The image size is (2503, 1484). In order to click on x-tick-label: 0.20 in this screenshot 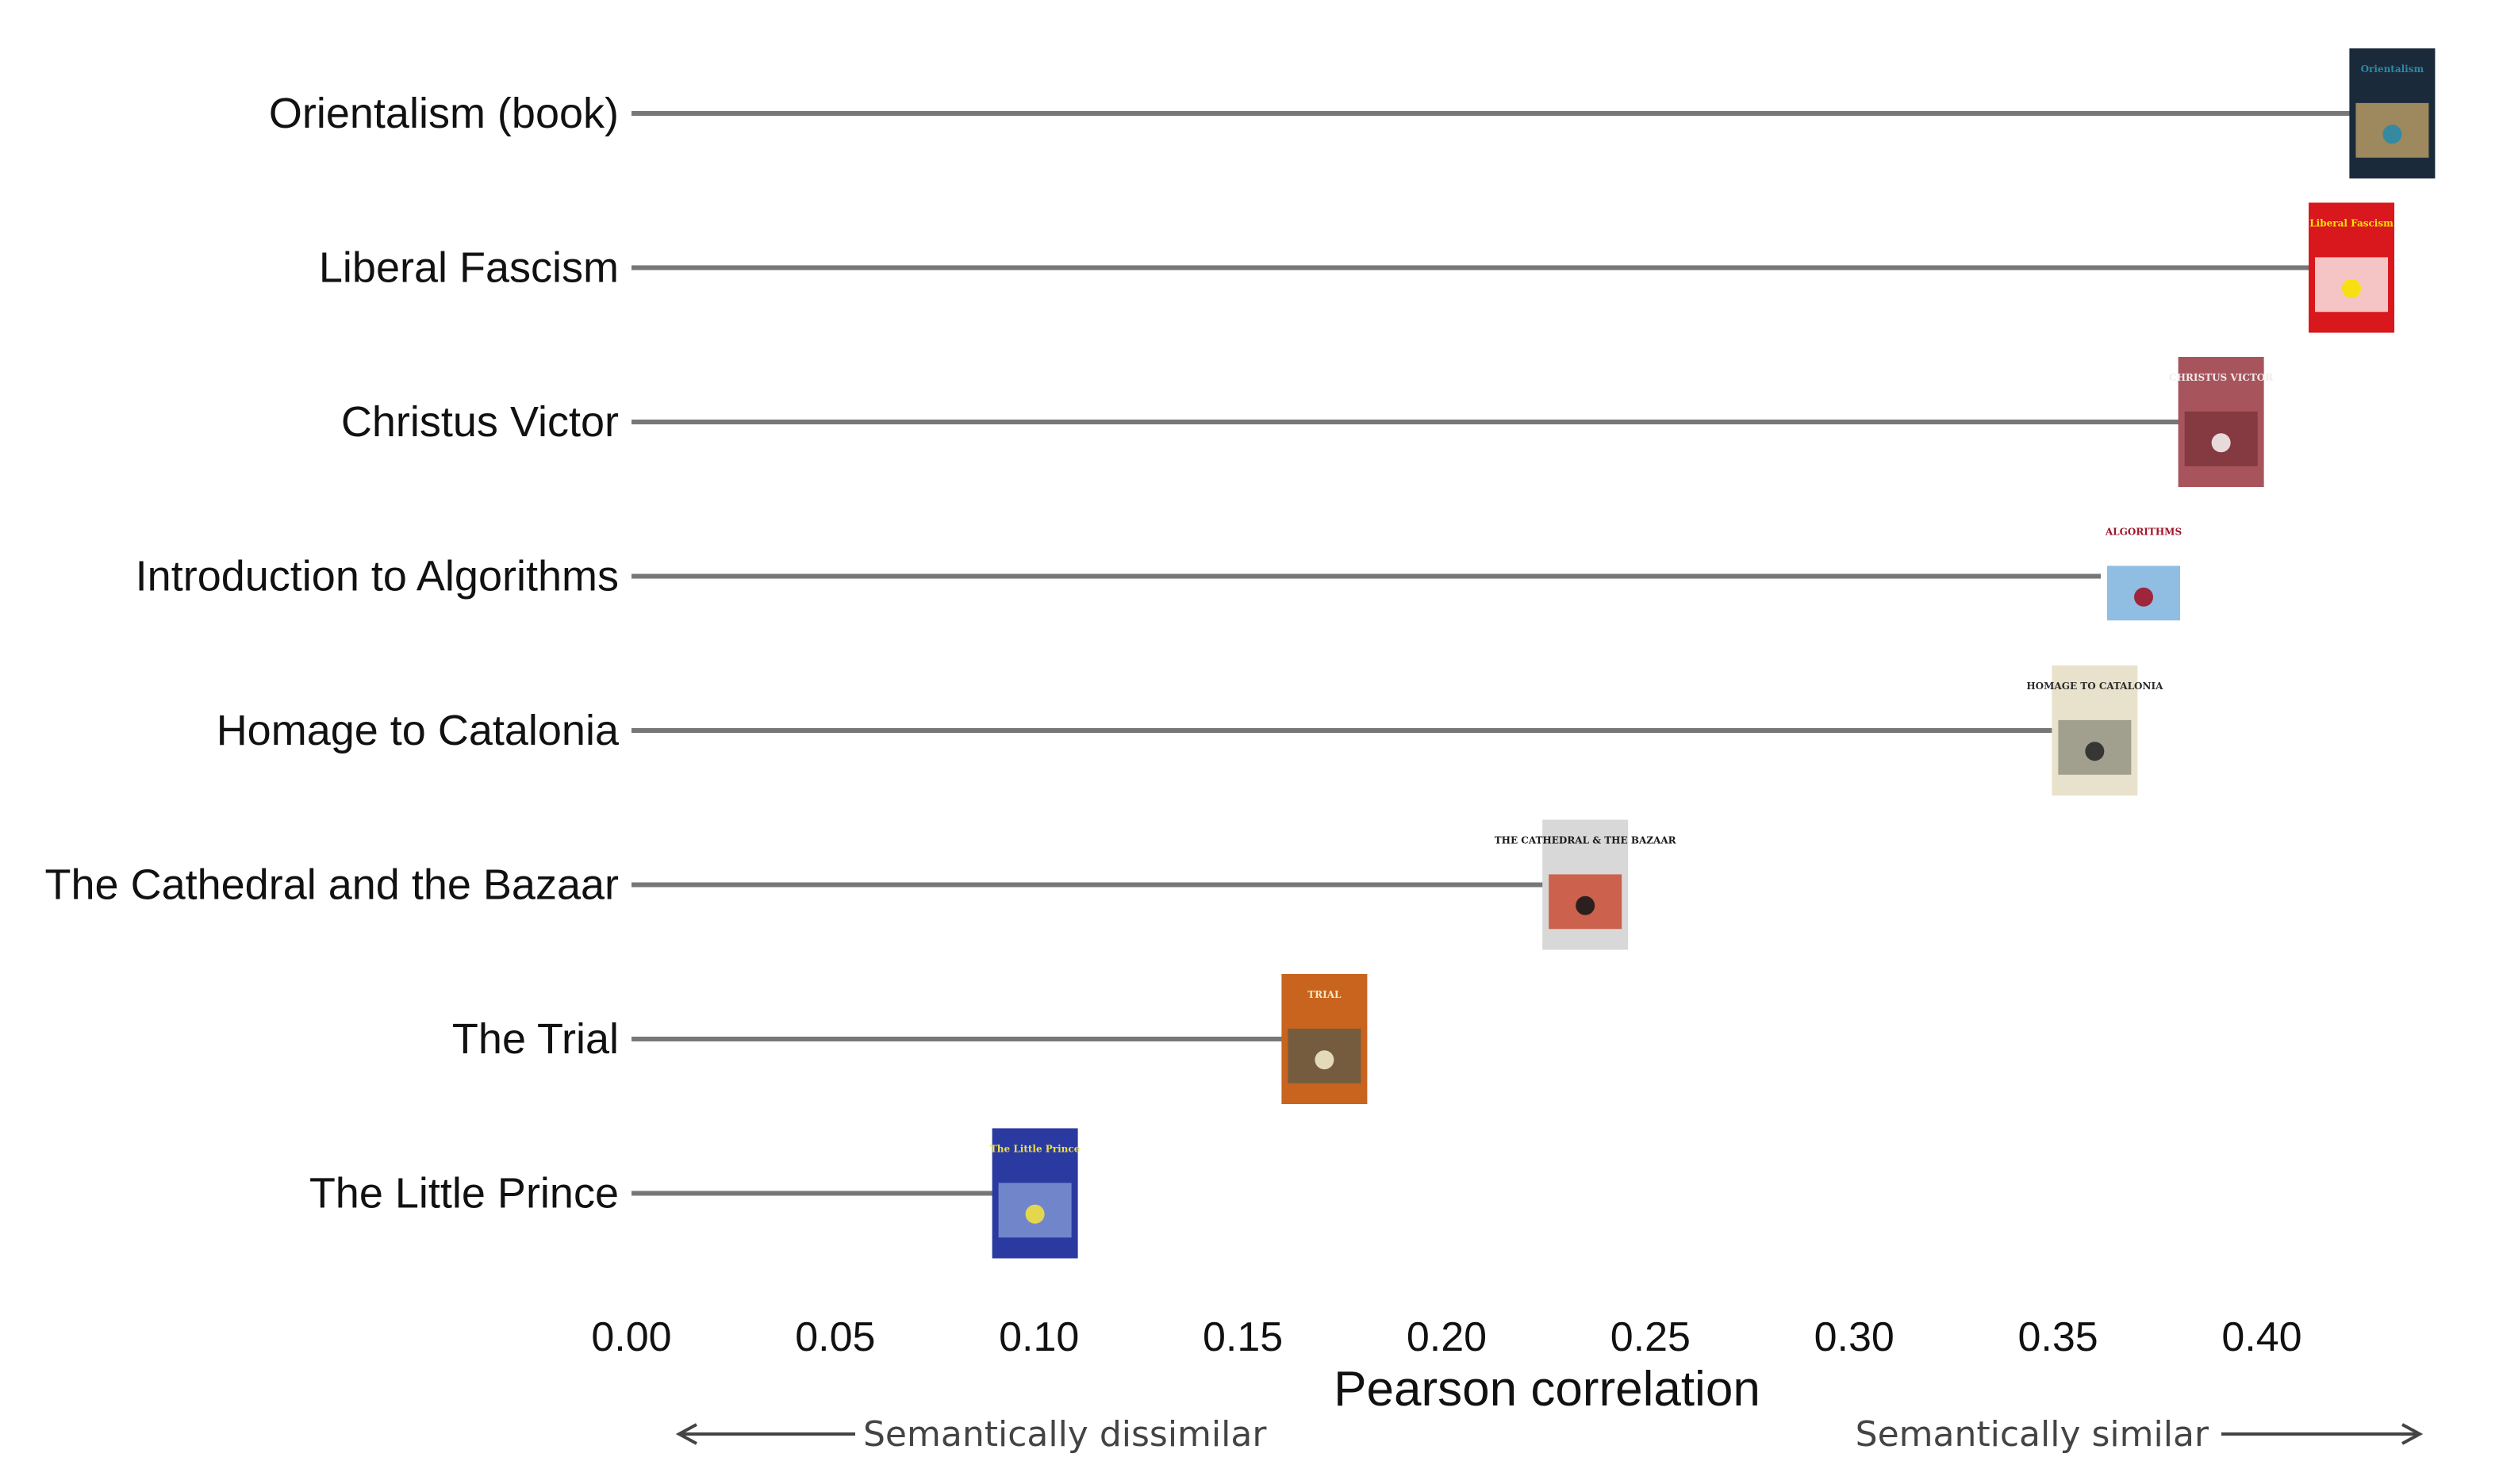, I will do `click(1447, 1337)`.